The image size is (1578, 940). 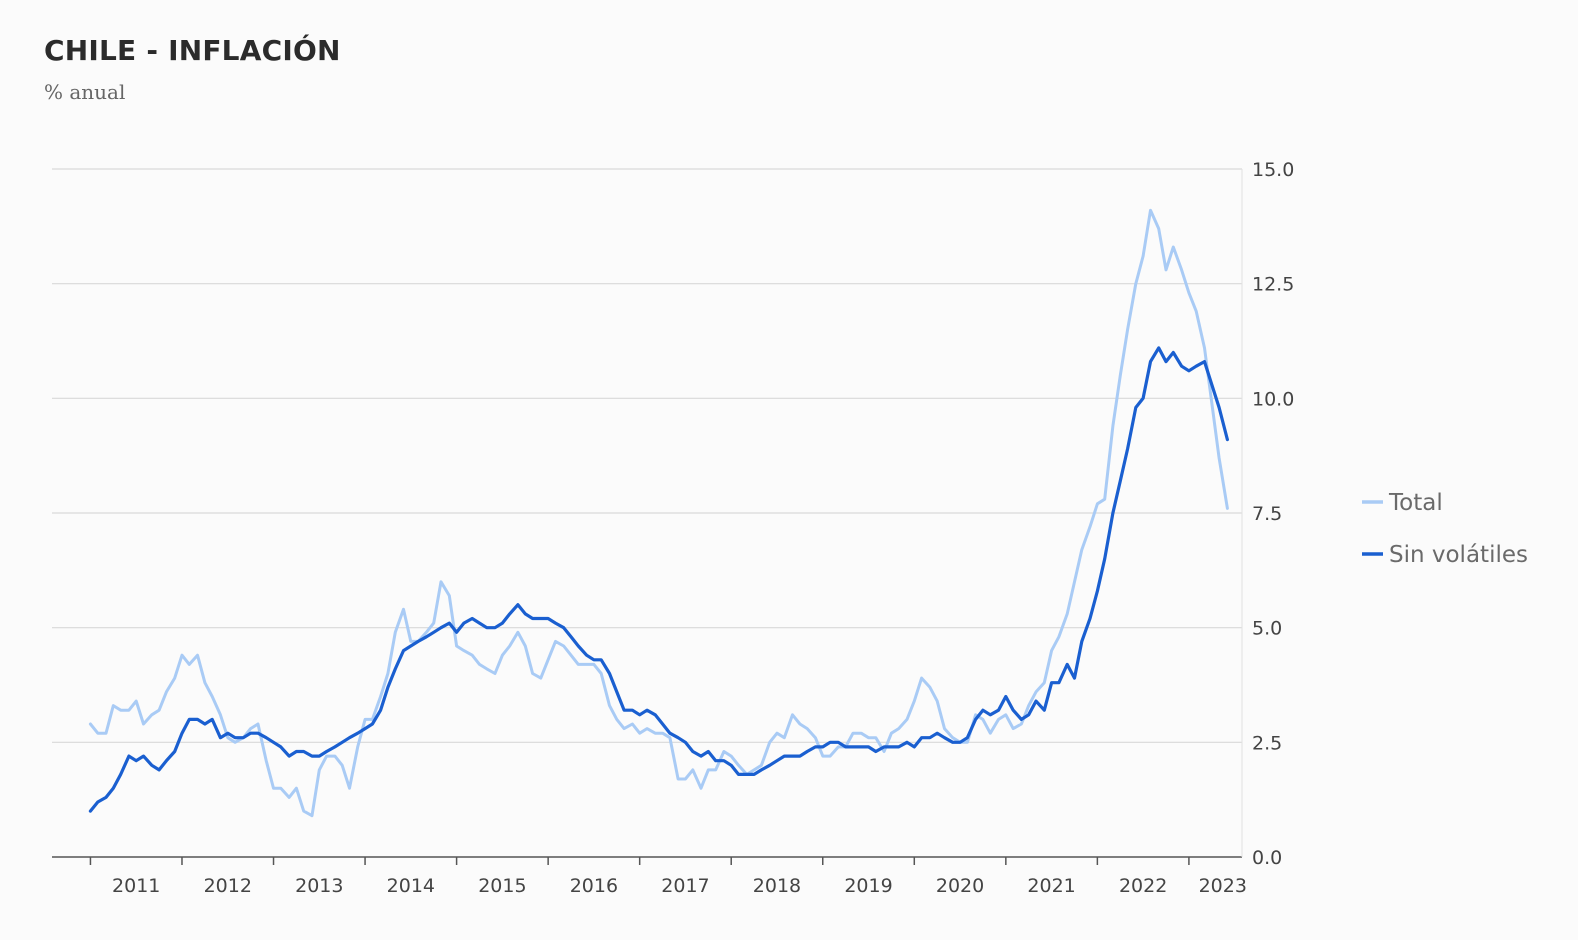 I want to click on x-tick-label: 2023, so click(x=1223, y=886).